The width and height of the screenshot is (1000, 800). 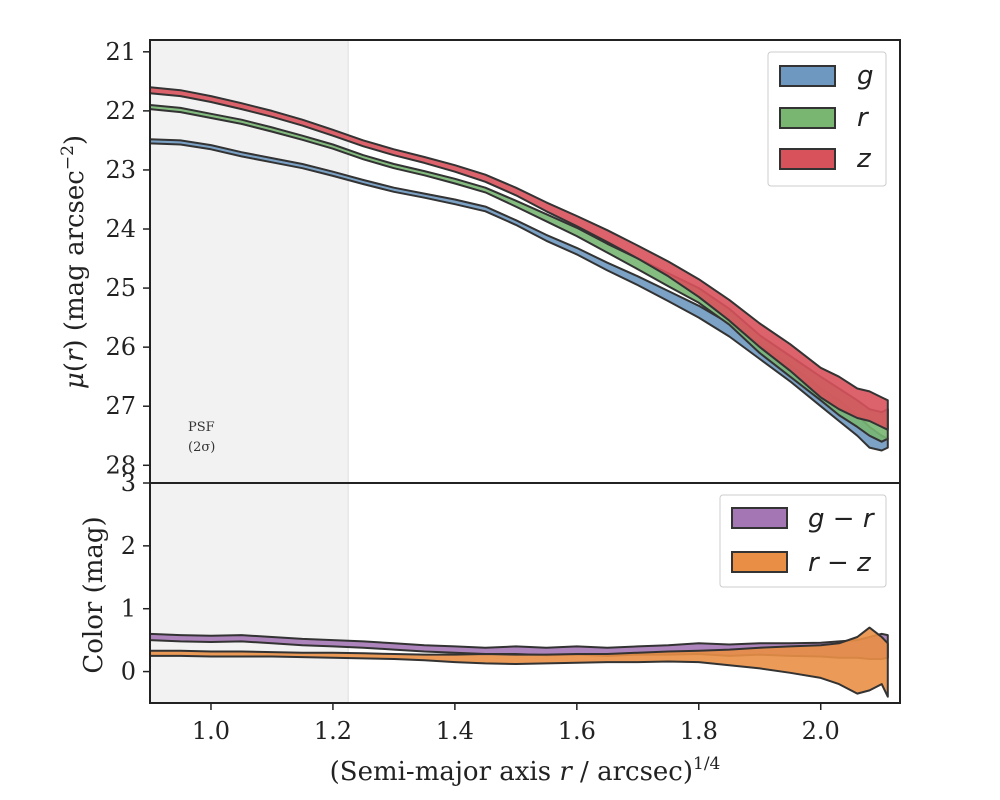 I want to click on bottom-y-tick-label: 0, so click(x=128, y=672).